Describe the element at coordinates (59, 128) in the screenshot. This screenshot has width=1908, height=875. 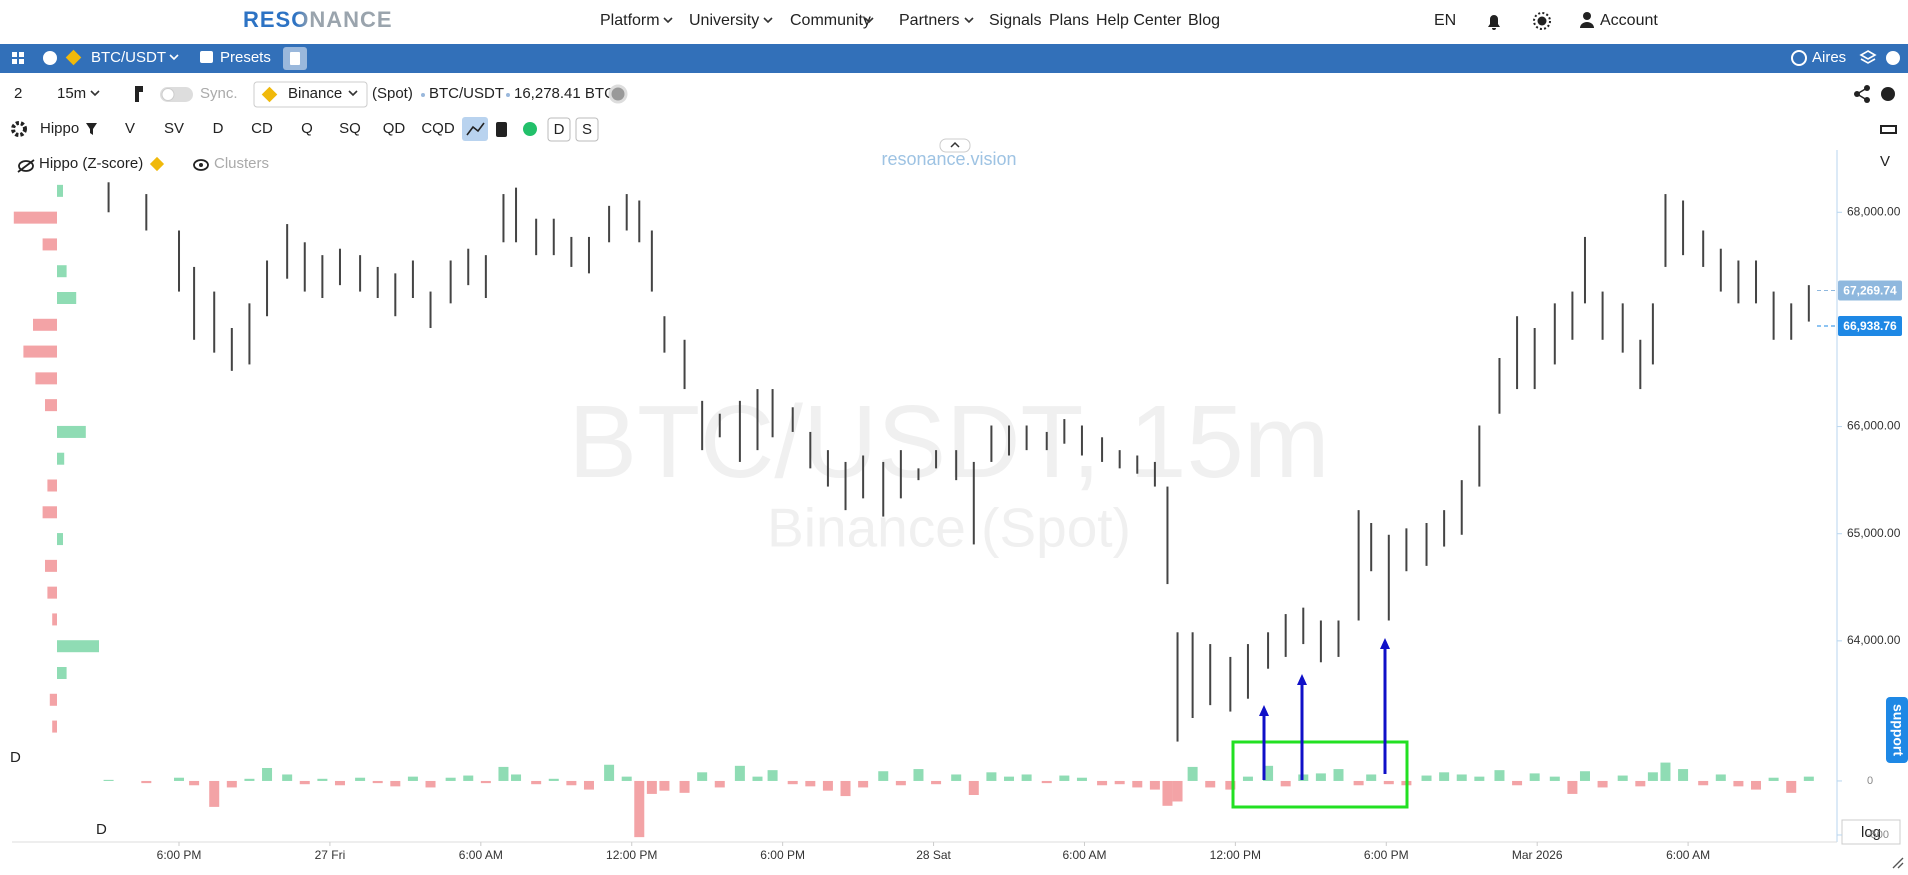
I see `indicator-name: Hippo` at that location.